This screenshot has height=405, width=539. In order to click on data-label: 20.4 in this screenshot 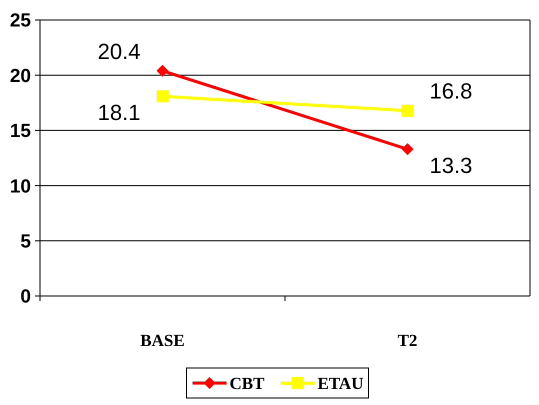, I will do `click(119, 51)`.